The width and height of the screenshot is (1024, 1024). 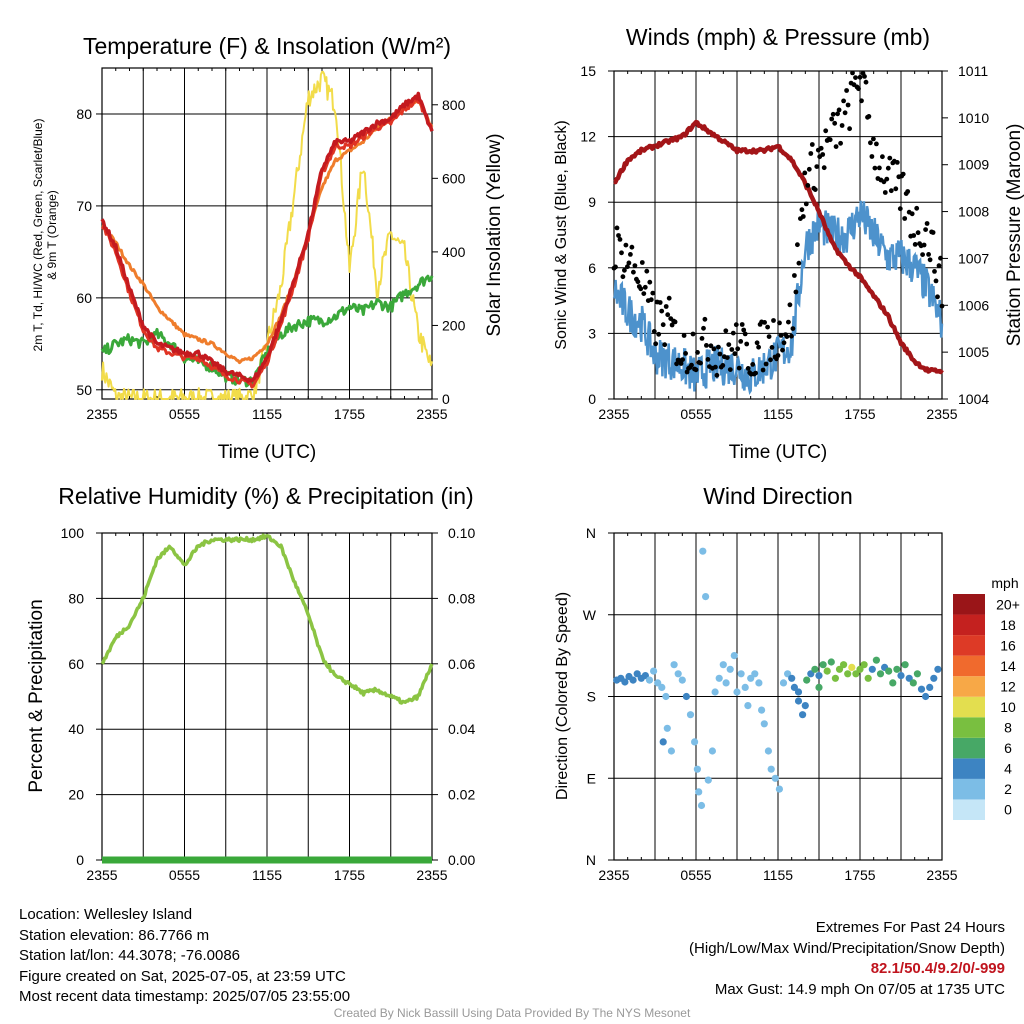 What do you see at coordinates (592, 399) in the screenshot?
I see `winds-ytick-left-label: 0` at bounding box center [592, 399].